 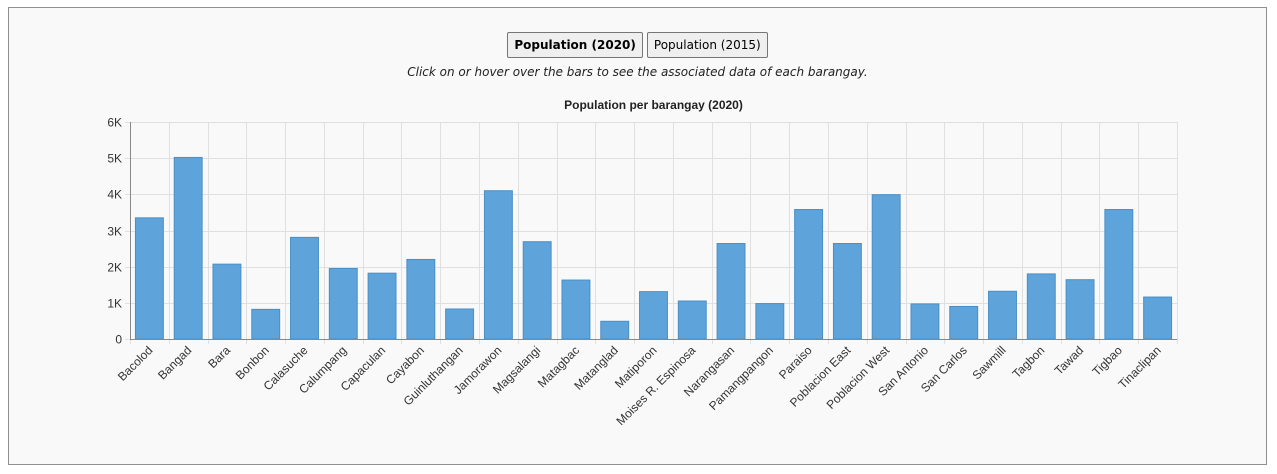 What do you see at coordinates (707, 45) in the screenshot?
I see `population-2015-button: Population (2015)` at bounding box center [707, 45].